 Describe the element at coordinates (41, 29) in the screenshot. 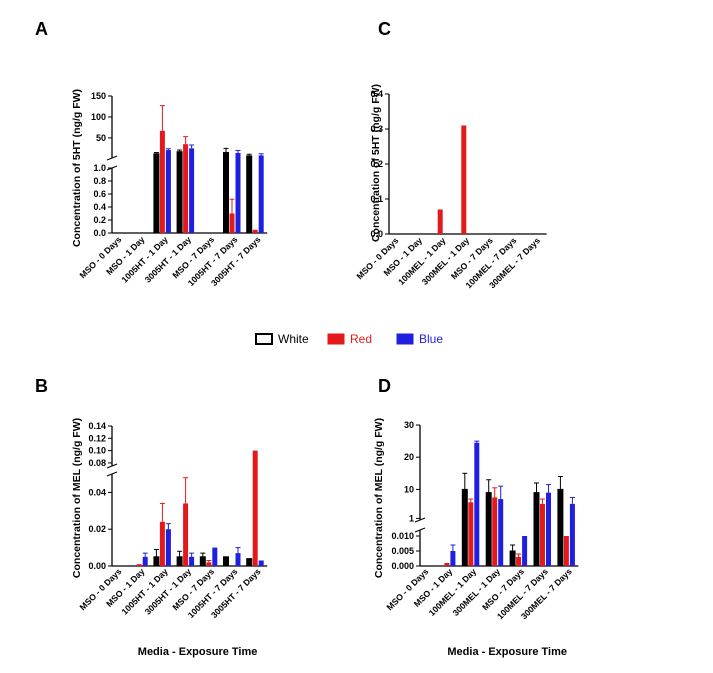

I see `panel-letter: A` at that location.